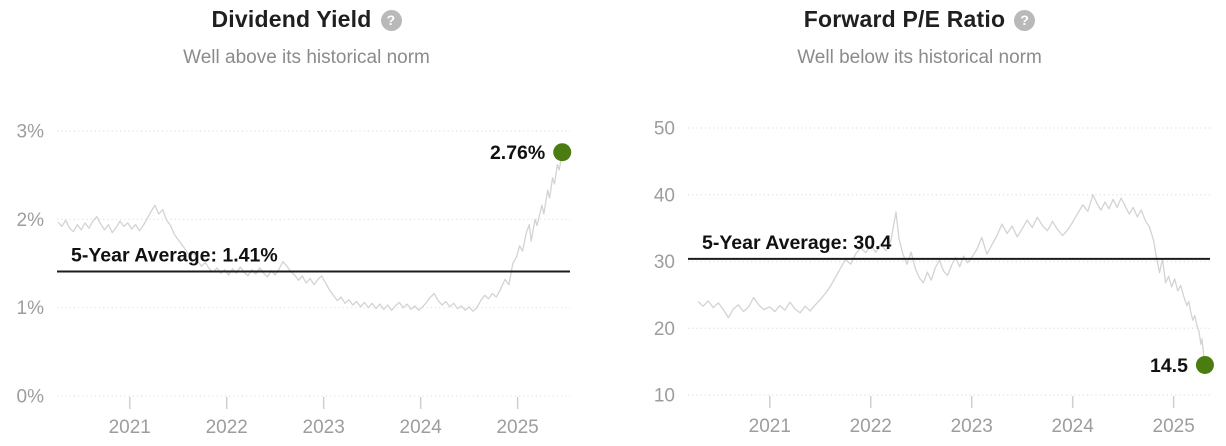 The width and height of the screenshot is (1226, 446). What do you see at coordinates (664, 396) in the screenshot?
I see `y-axis-tick-label: 10` at bounding box center [664, 396].